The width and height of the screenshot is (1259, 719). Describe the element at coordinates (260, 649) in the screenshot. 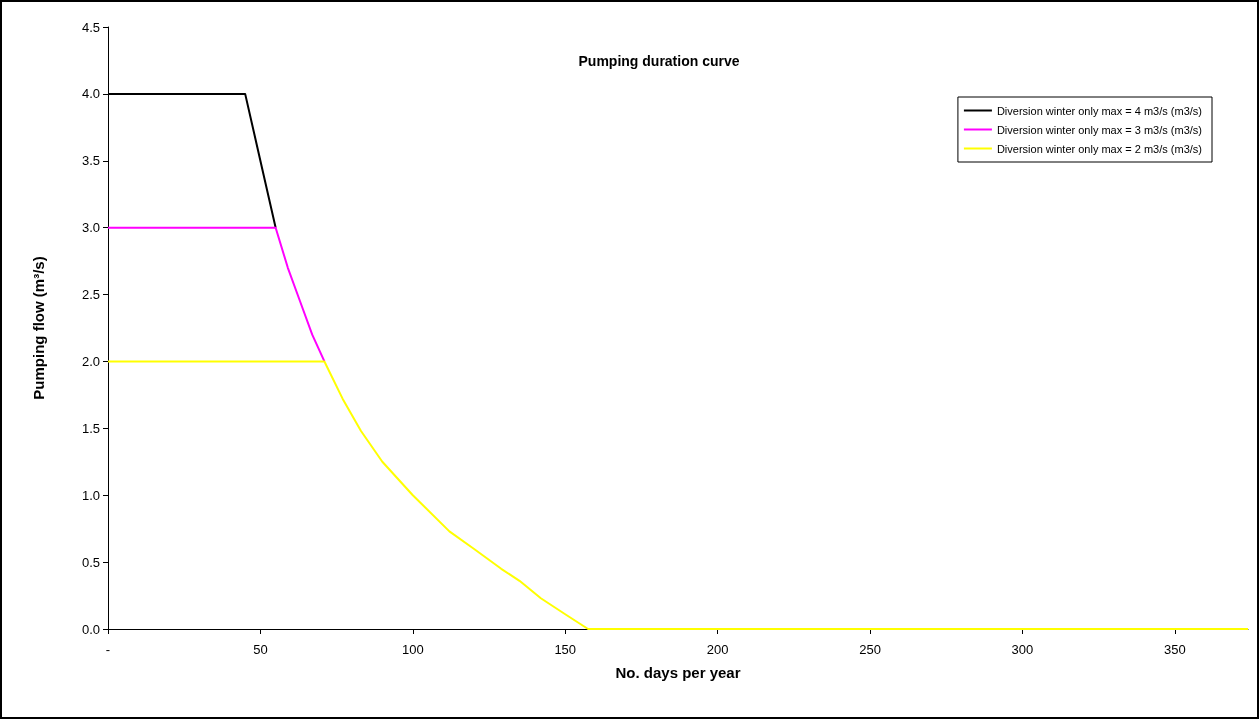

I see `x-tick-label: 50` at that location.